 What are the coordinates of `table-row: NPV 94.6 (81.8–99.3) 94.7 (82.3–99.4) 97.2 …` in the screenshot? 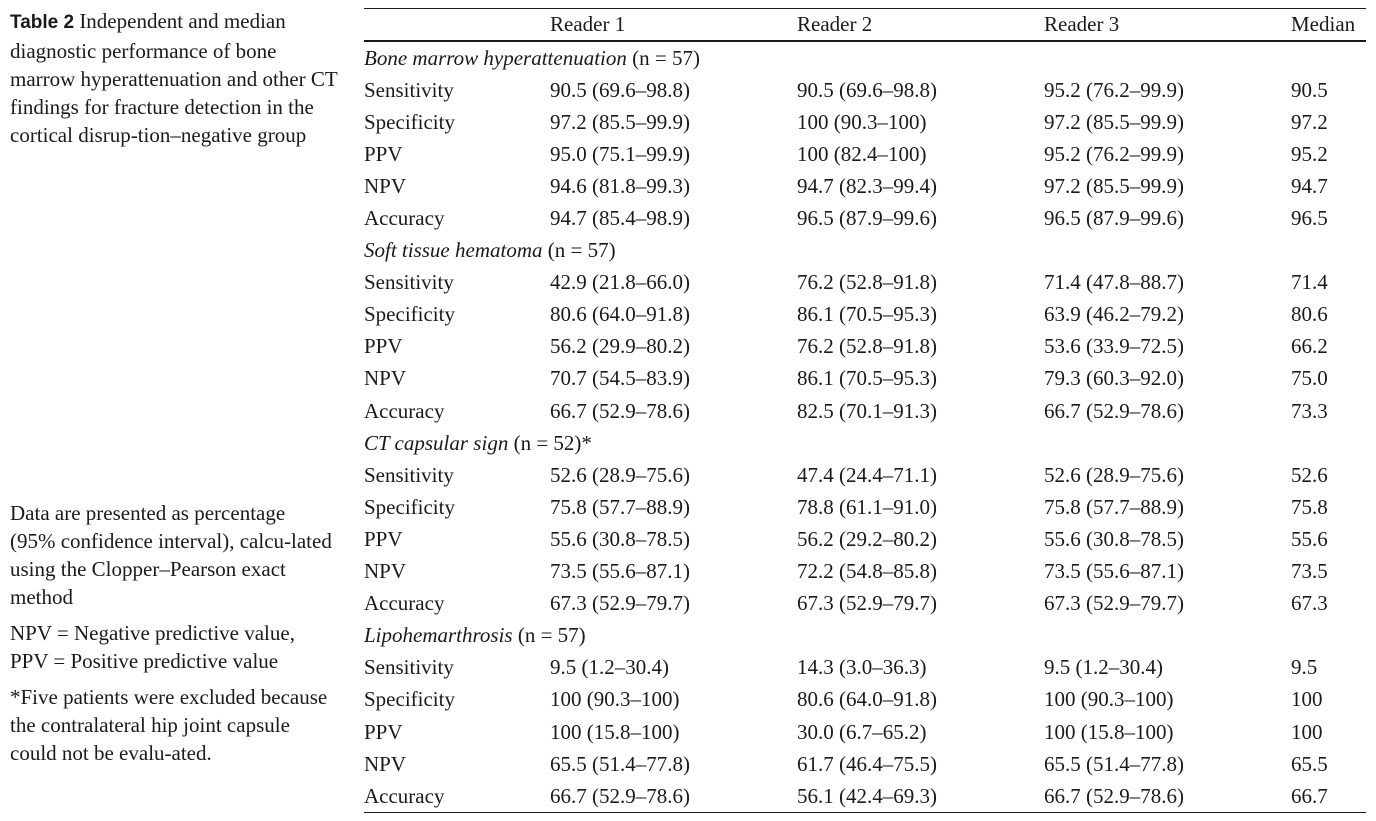 It's located at (865, 186).